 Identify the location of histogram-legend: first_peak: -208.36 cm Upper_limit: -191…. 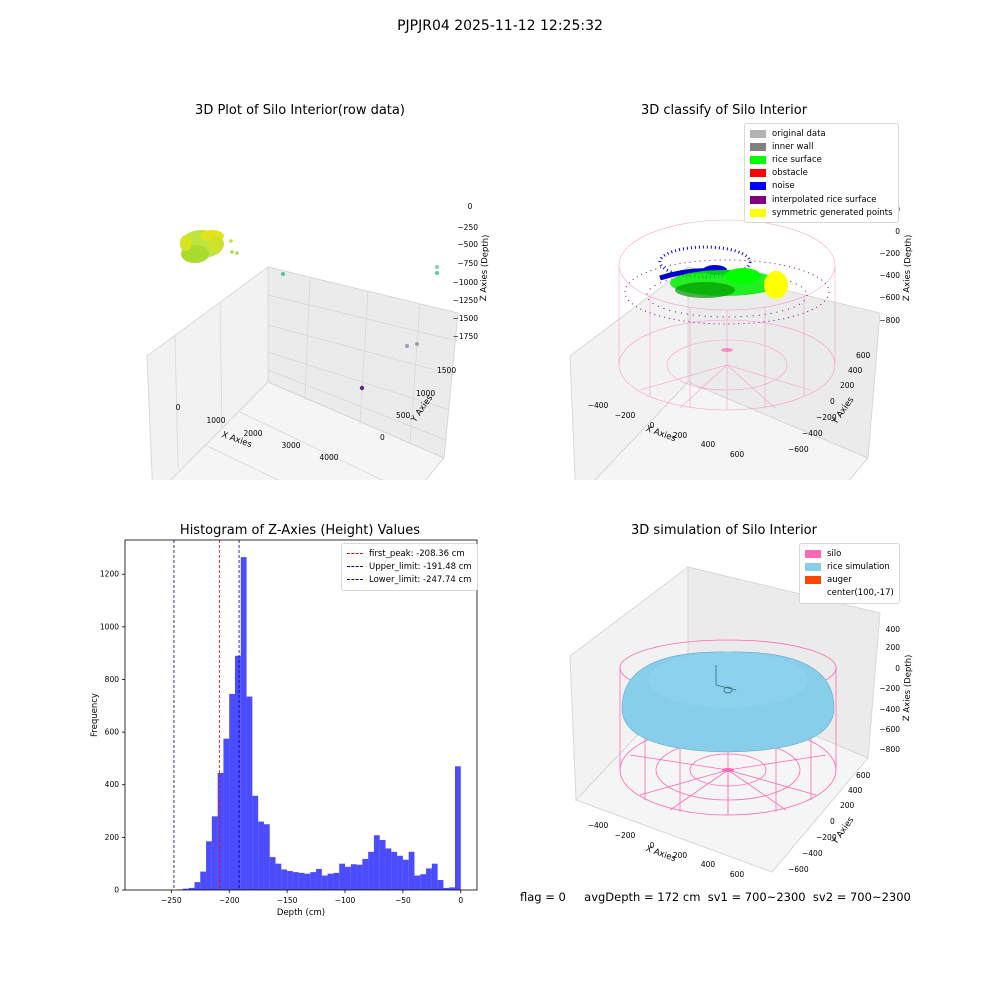
(409, 567).